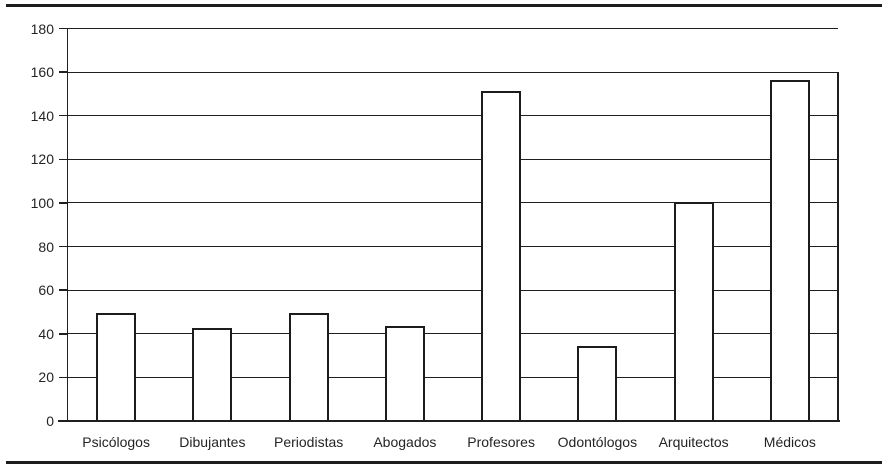 The height and width of the screenshot is (471, 889). I want to click on x-category-label-dibujantes: Dibujantes, so click(212, 442).